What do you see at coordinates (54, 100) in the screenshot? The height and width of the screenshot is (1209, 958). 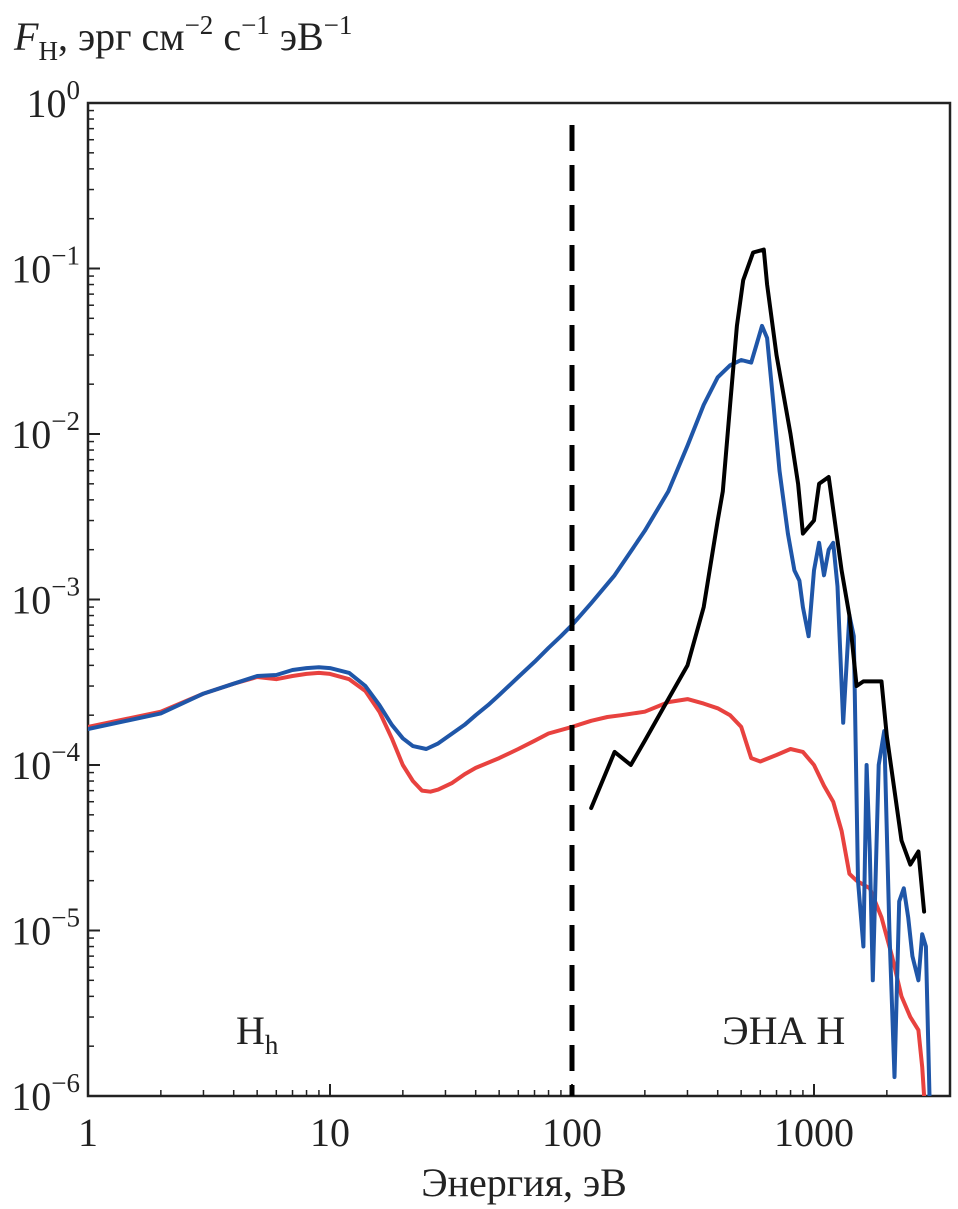 I see `y-tick-label: 10⁰` at bounding box center [54, 100].